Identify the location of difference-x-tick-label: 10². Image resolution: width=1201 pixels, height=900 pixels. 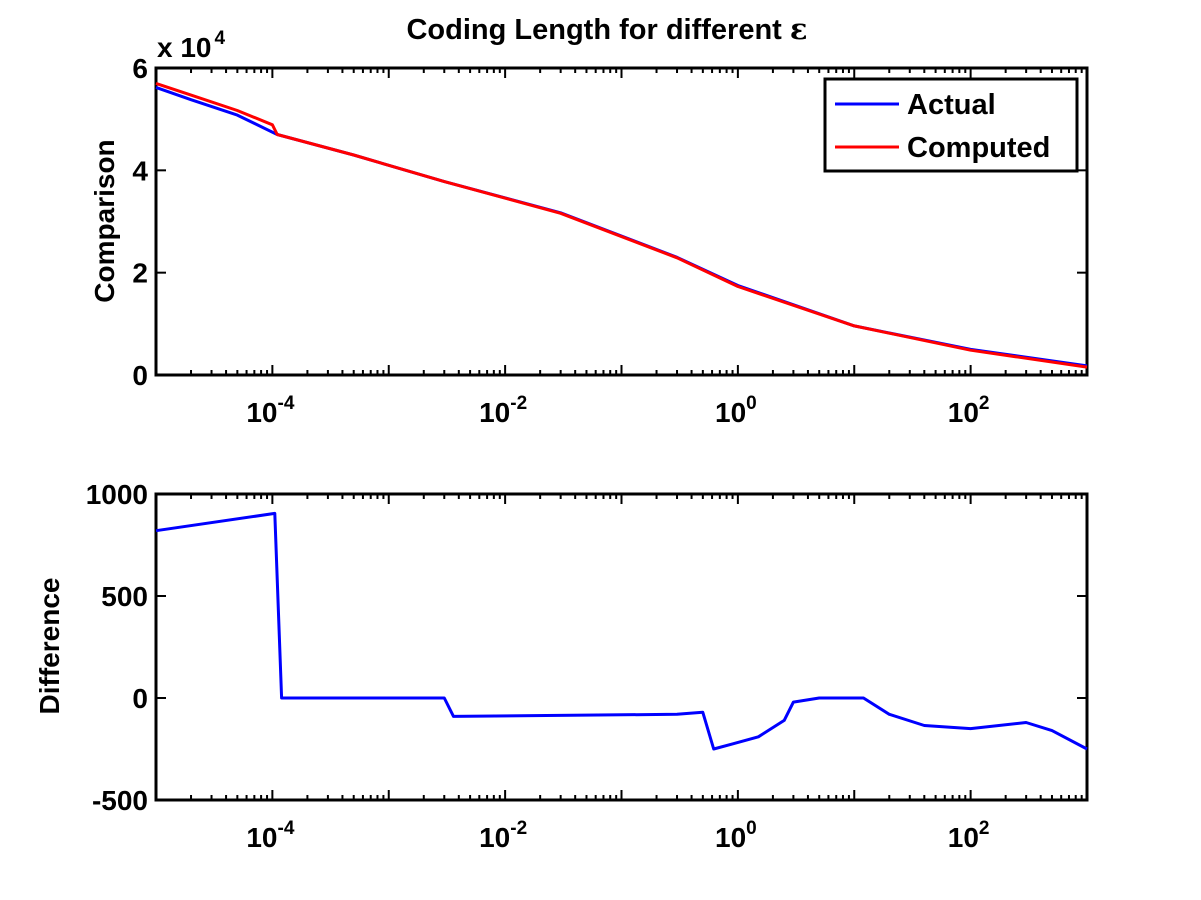
(969, 835).